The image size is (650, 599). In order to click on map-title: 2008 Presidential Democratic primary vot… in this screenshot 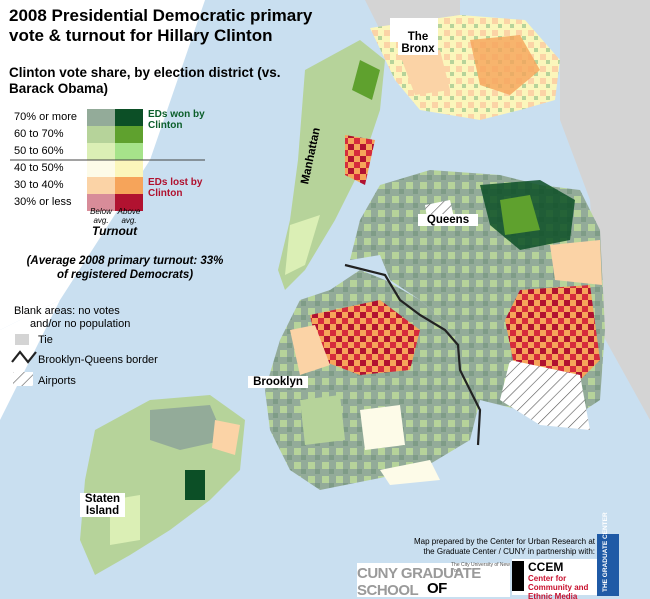, I will do `click(161, 25)`.